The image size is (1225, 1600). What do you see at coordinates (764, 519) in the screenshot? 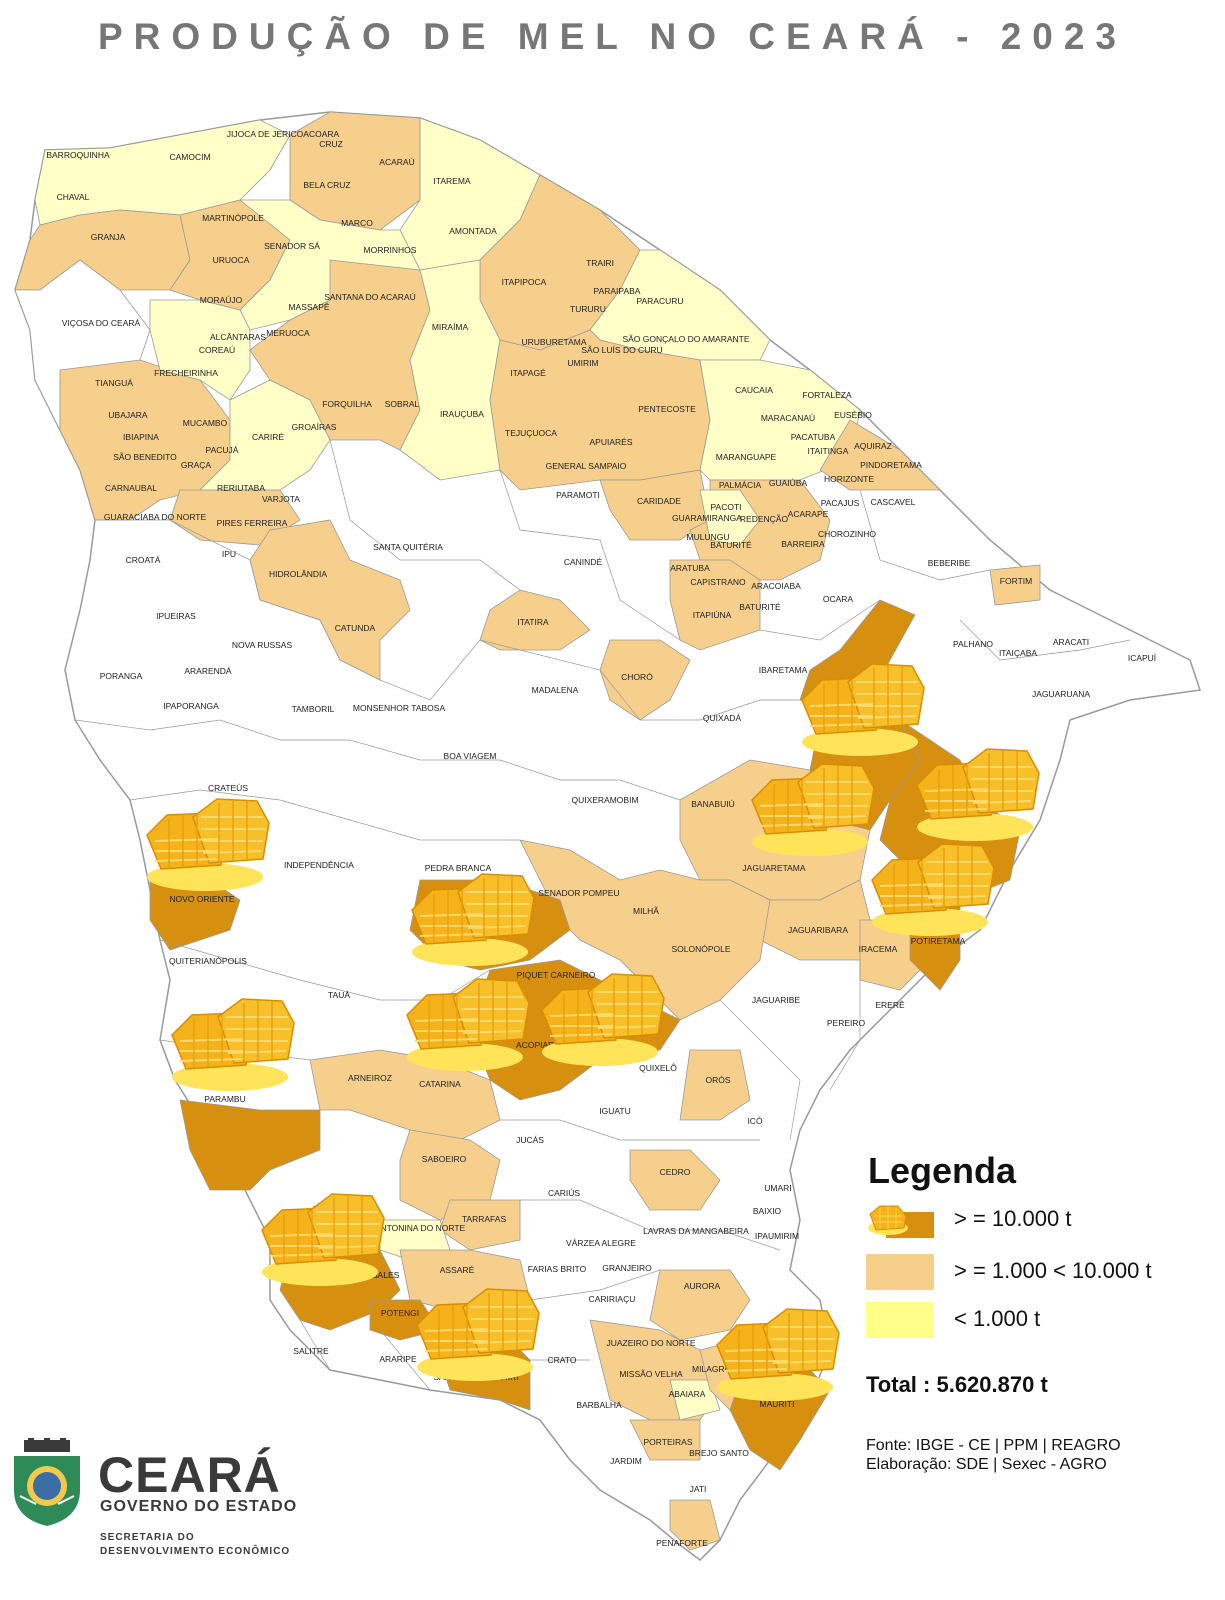
I see `municipality-label: REDENÇÃO` at bounding box center [764, 519].